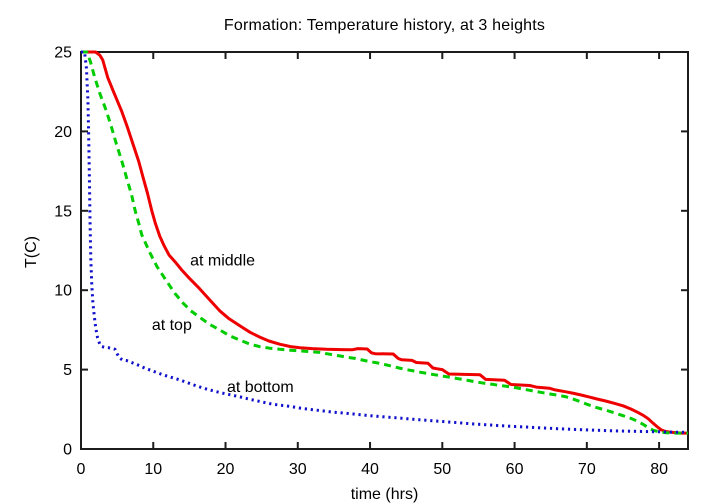 Image resolution: width=720 pixels, height=504 pixels. What do you see at coordinates (63, 211) in the screenshot?
I see `y-tick-label: 15` at bounding box center [63, 211].